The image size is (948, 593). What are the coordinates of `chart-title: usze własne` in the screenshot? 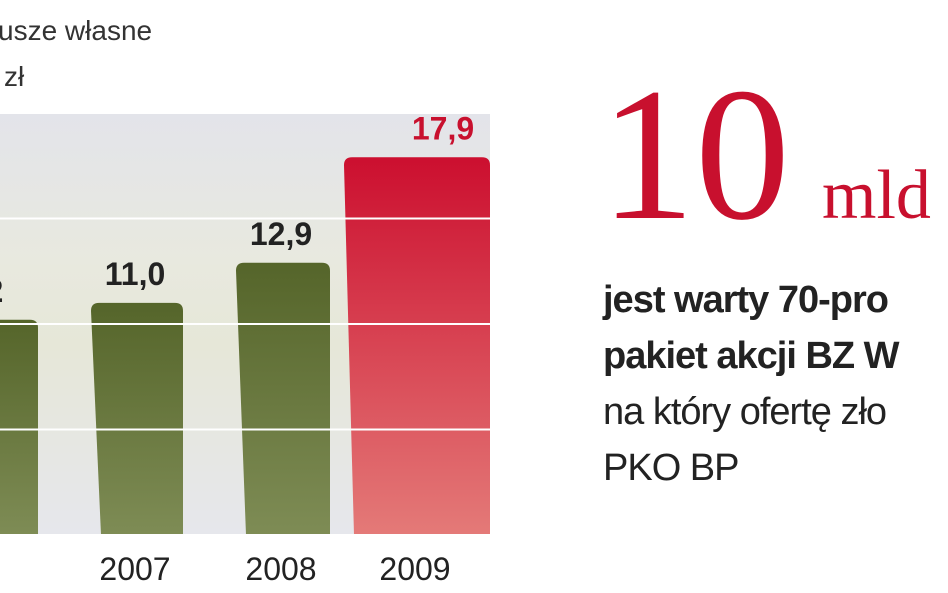 It's located at (76, 30).